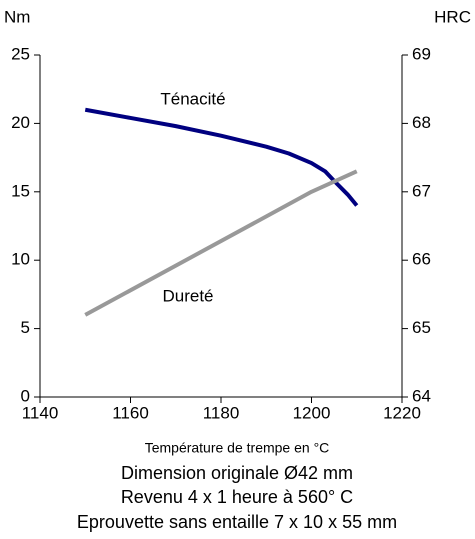 This screenshot has height=539, width=475. I want to click on x-tick-label: 1140, so click(40, 412).